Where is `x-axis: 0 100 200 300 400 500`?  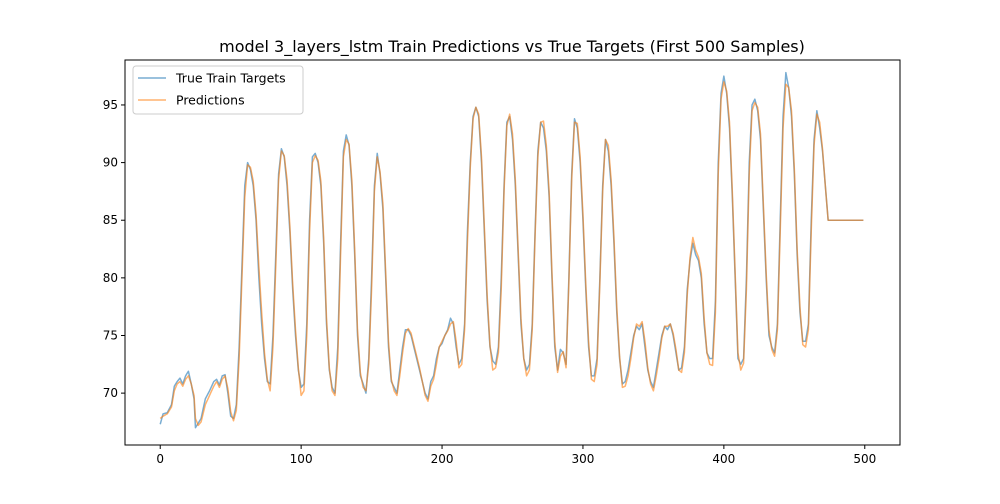
x-axis: 0 100 200 300 400 500 is located at coordinates (516, 455).